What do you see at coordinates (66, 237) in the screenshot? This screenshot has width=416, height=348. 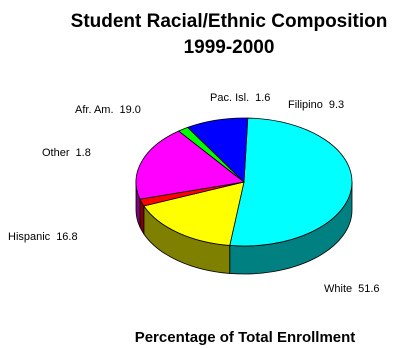 I see `slice-label-value: 16.8` at bounding box center [66, 237].